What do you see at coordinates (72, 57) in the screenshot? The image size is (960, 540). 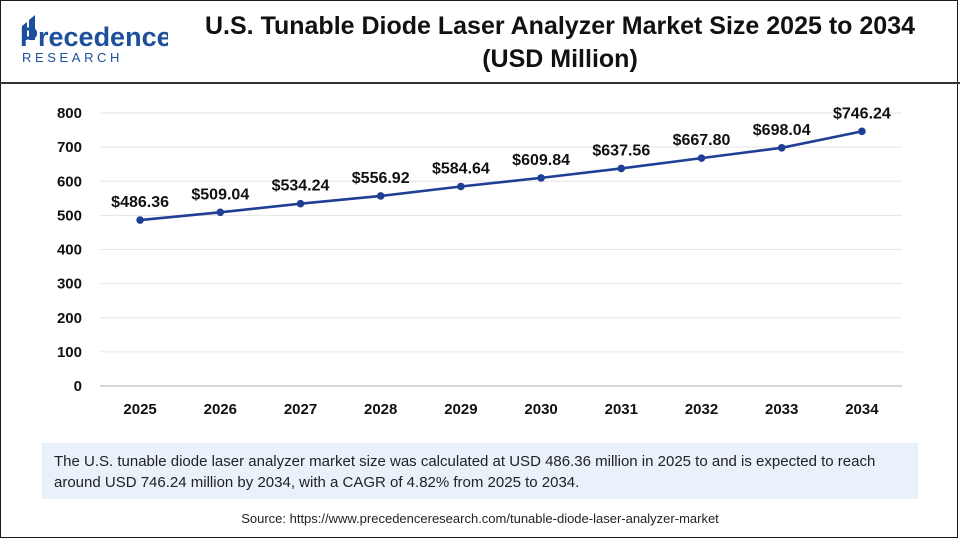 I see `brand-subname: RESEARCH` at bounding box center [72, 57].